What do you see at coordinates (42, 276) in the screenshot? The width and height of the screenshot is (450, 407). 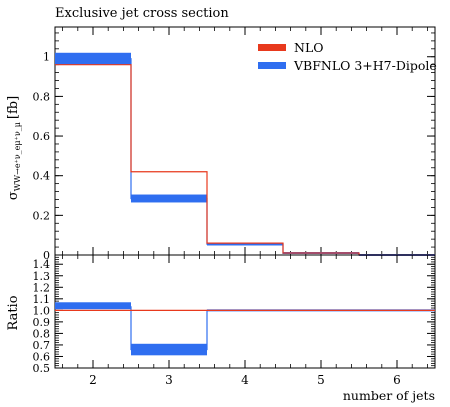 I see `ratio-ytick-label: 1.3` at bounding box center [42, 276].